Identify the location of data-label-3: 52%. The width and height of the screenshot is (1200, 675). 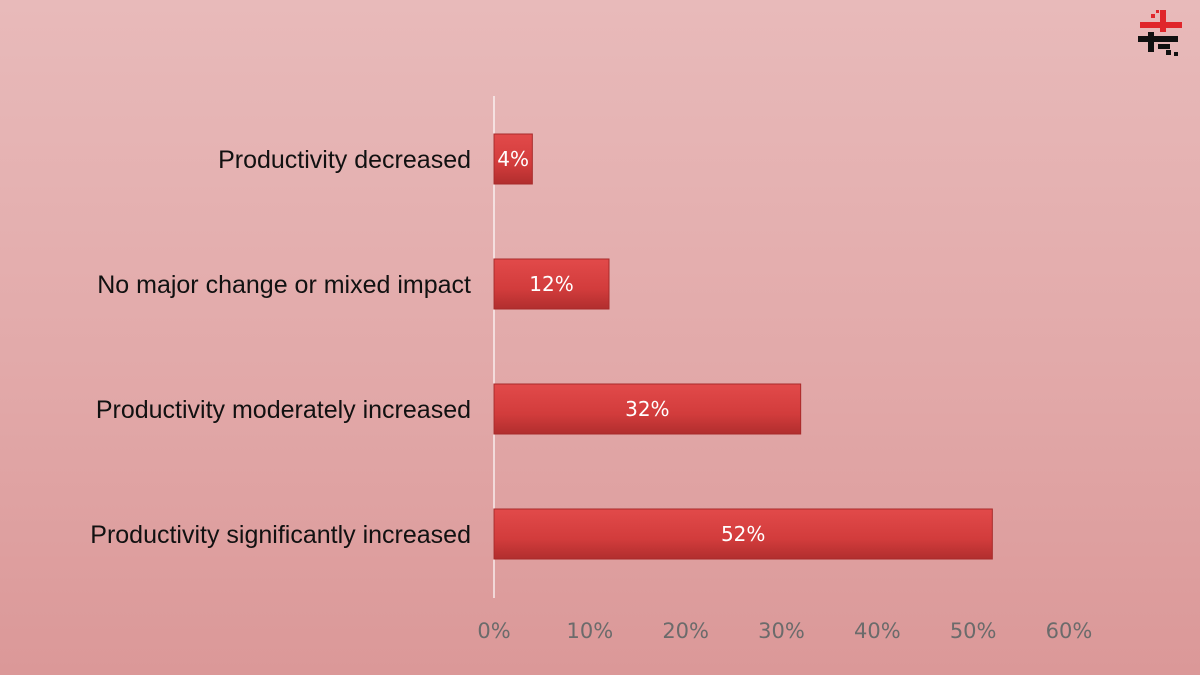
(743, 534).